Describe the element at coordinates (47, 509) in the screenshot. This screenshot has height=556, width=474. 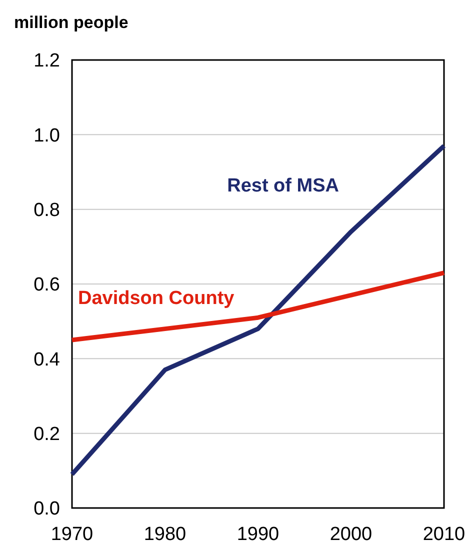
I see `y-tick-label: 0.0` at that location.